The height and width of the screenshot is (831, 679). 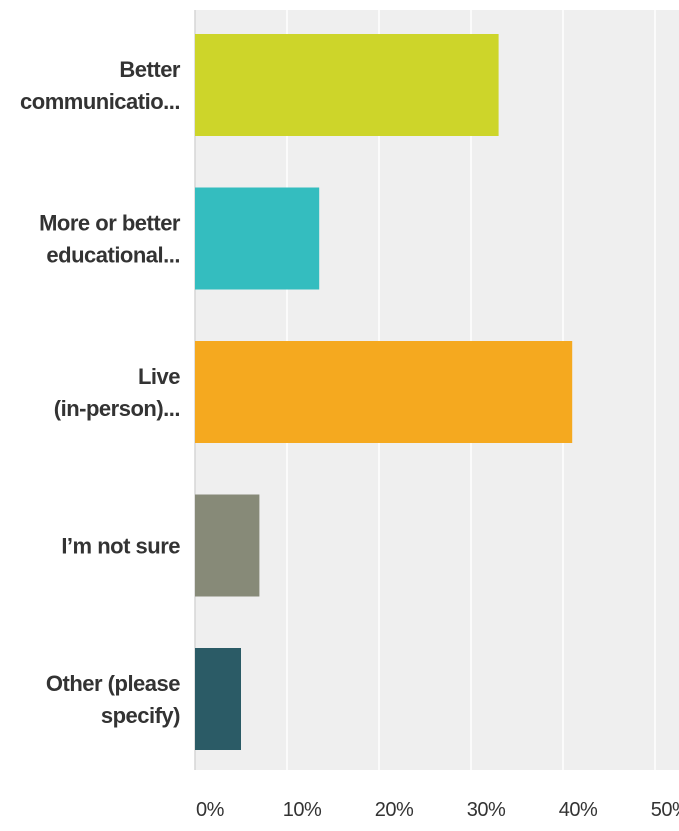 I want to click on x-tick-label: 10%, so click(x=302, y=810).